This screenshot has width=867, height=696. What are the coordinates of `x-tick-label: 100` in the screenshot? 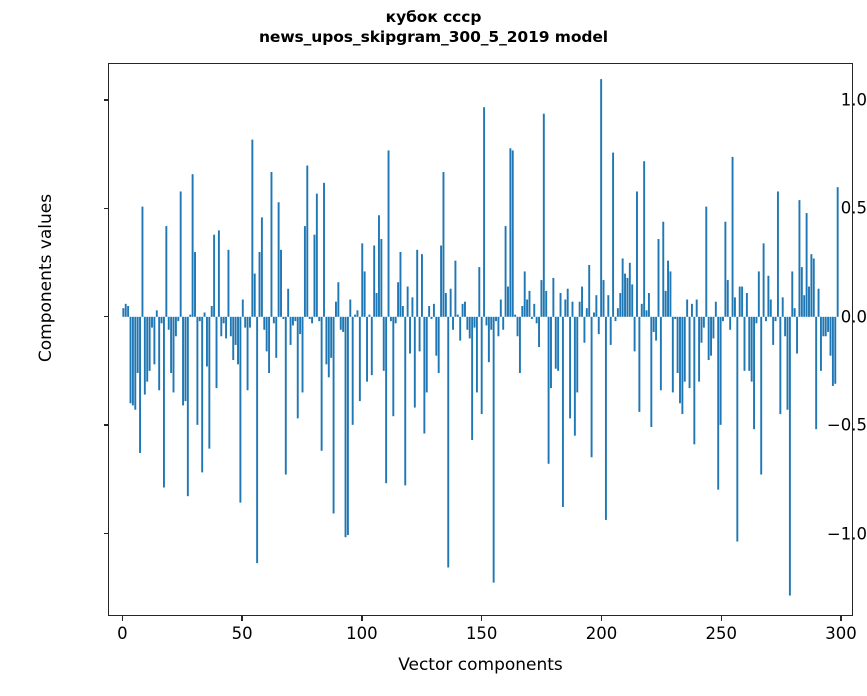 It's located at (362, 633).